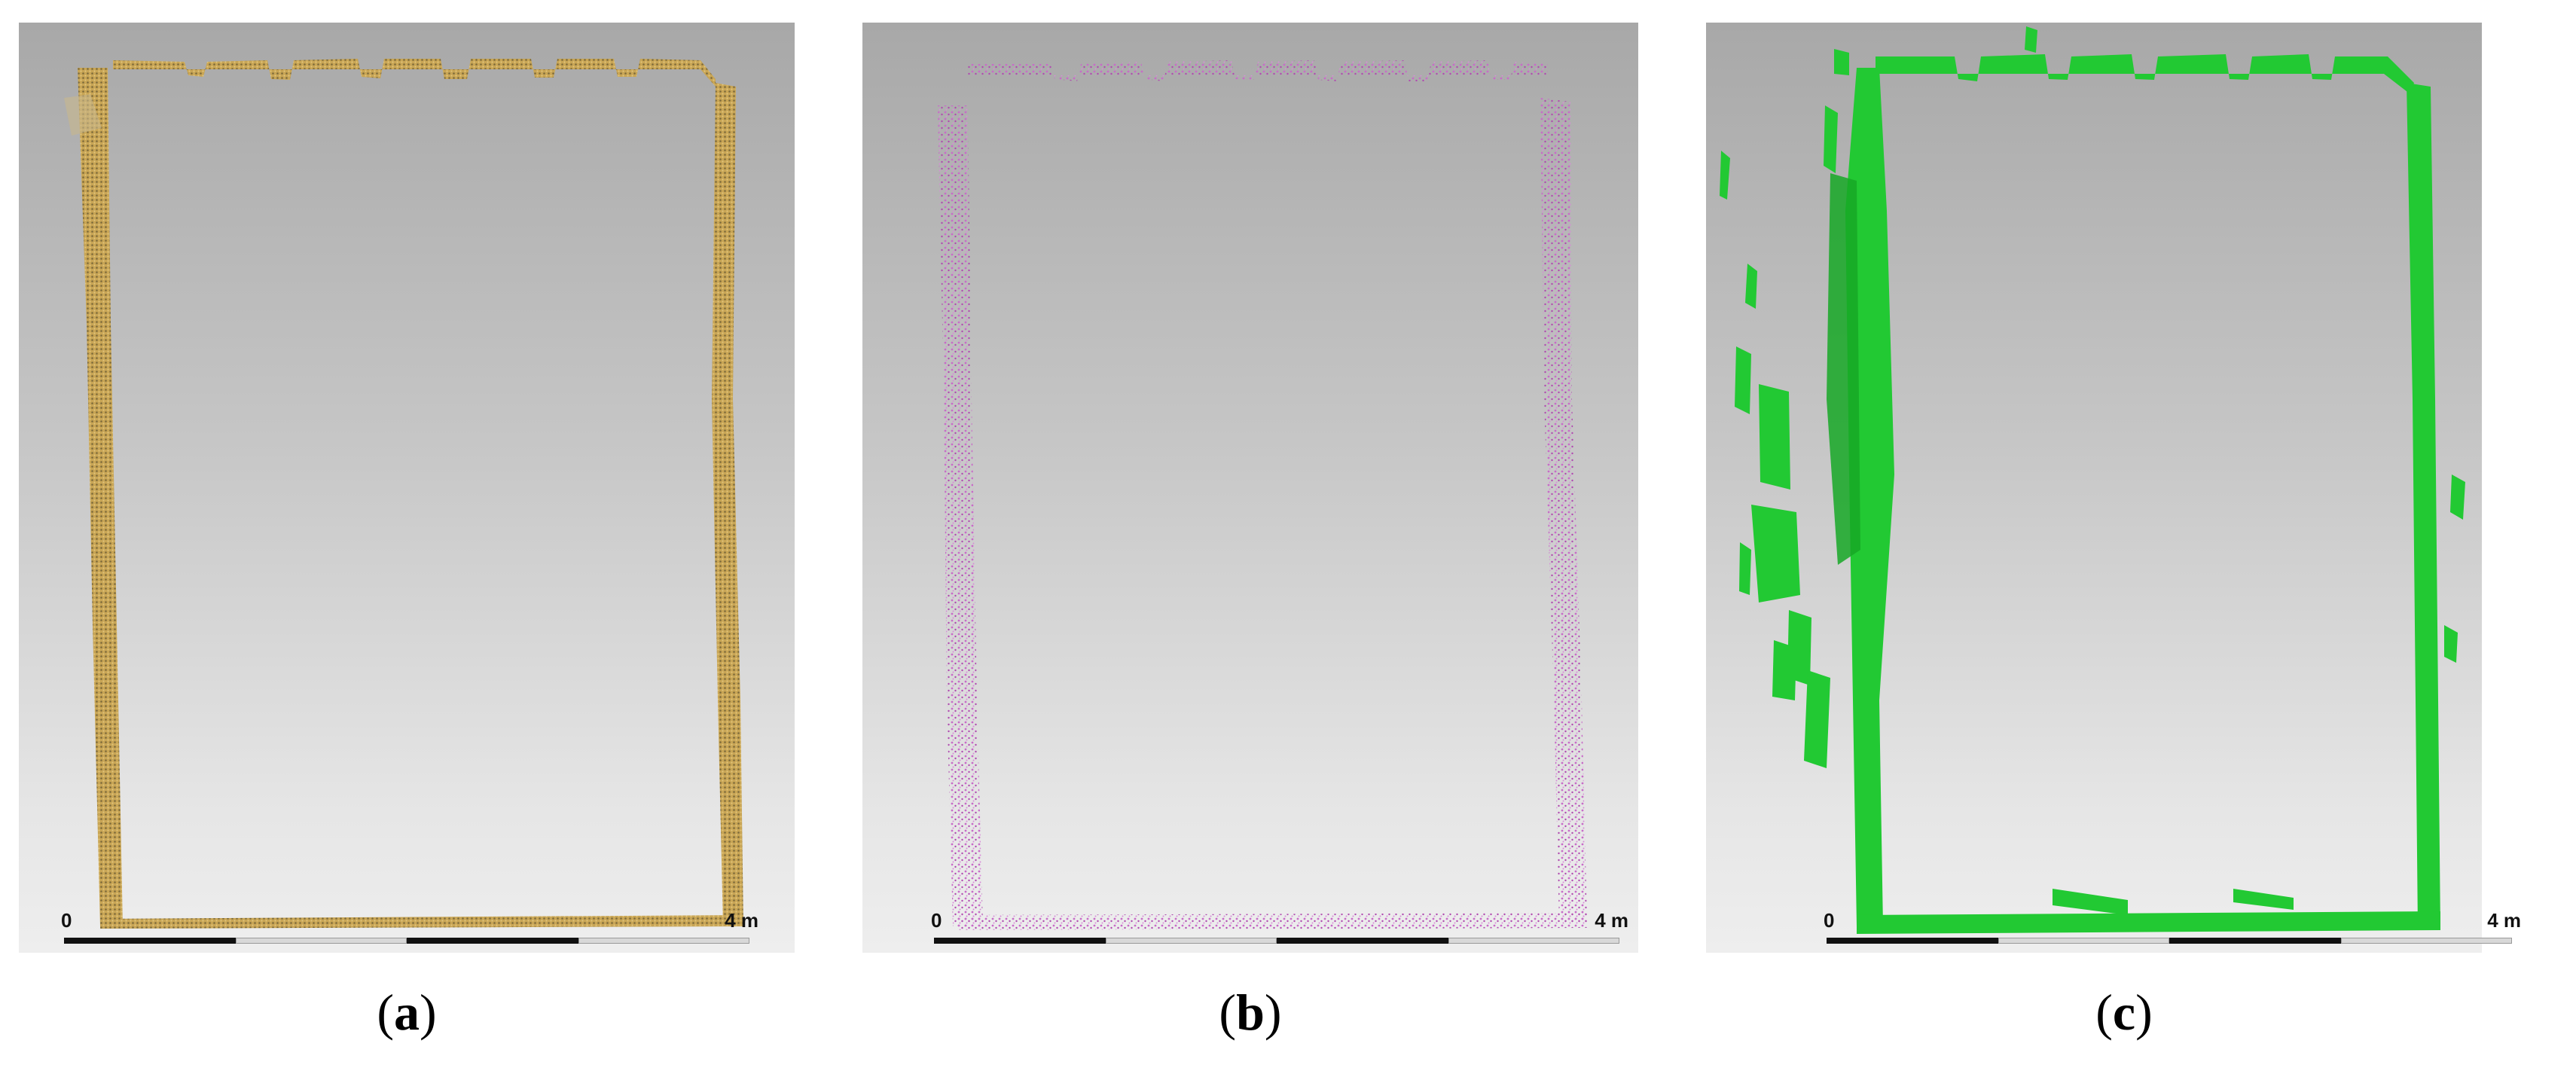 The height and width of the screenshot is (1077, 2576). What do you see at coordinates (407, 1012) in the screenshot?
I see `caption-a: (a)` at bounding box center [407, 1012].